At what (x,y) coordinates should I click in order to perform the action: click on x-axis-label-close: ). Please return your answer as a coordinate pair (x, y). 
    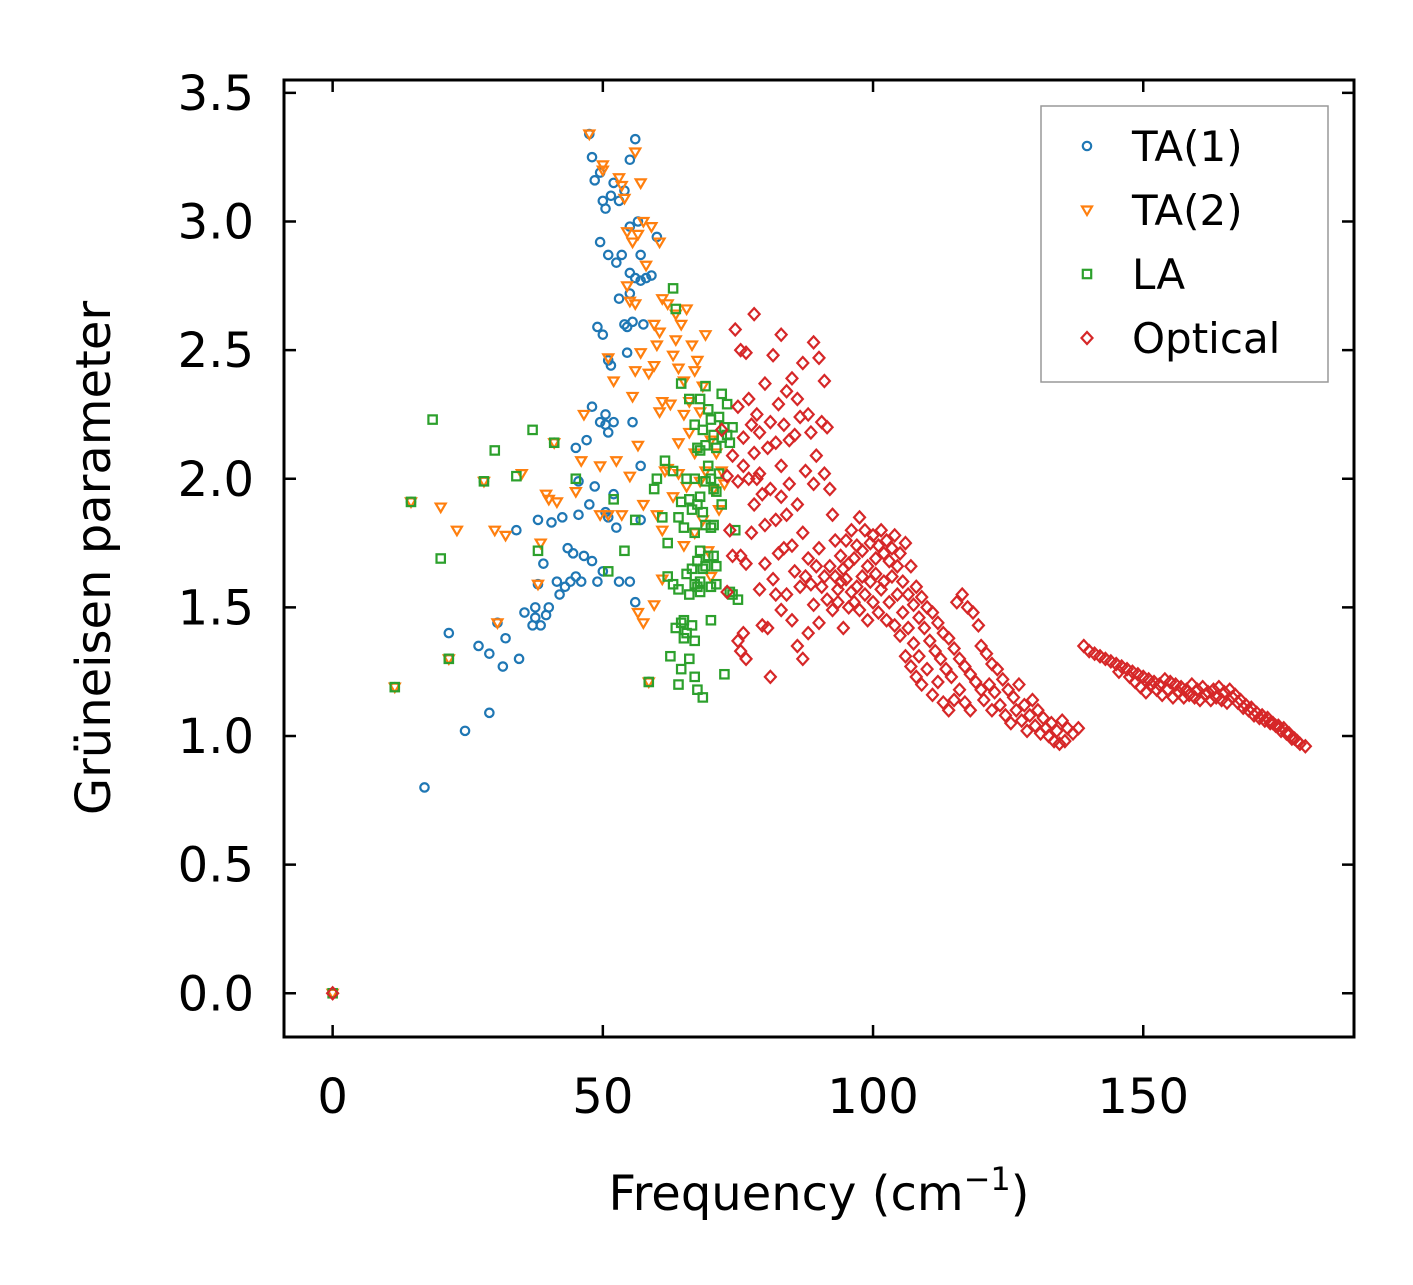
    Looking at the image, I should click on (1020, 1194).